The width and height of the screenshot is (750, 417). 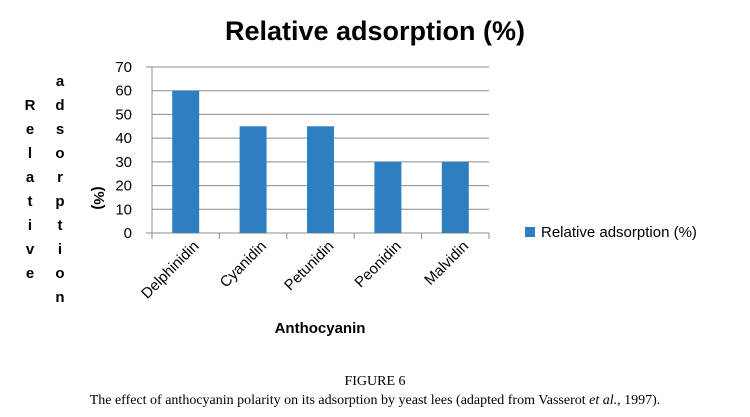 I want to click on x-category-label: Delphinidin, so click(x=170, y=270).